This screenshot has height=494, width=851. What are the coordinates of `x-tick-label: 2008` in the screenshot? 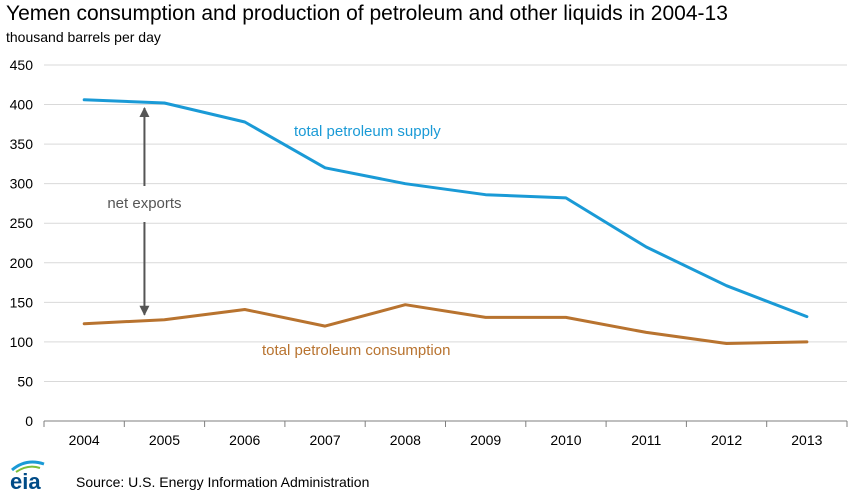 It's located at (405, 440).